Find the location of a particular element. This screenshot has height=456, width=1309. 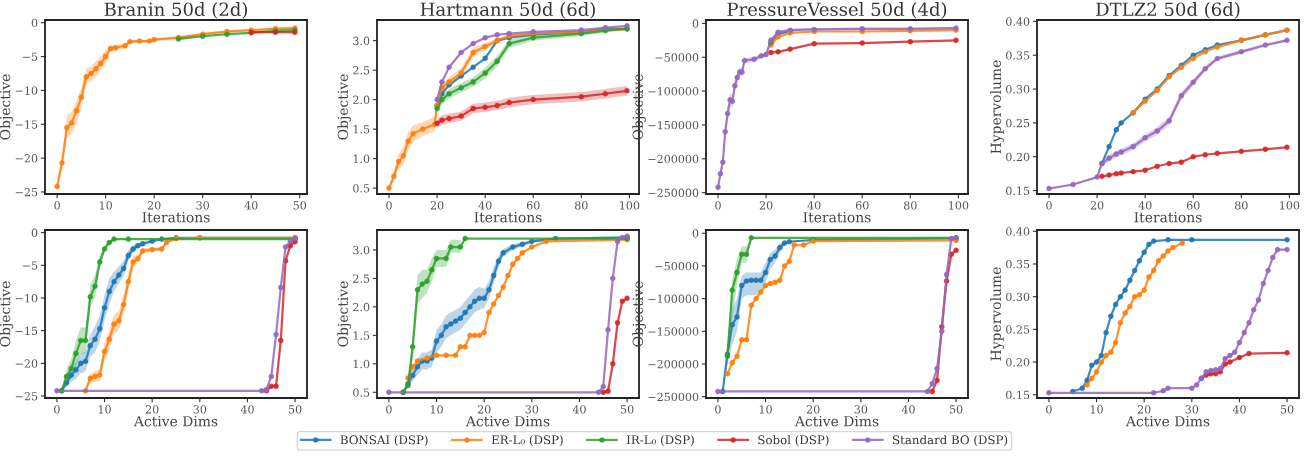

y-tick-label: −50000 is located at coordinates (677, 266).